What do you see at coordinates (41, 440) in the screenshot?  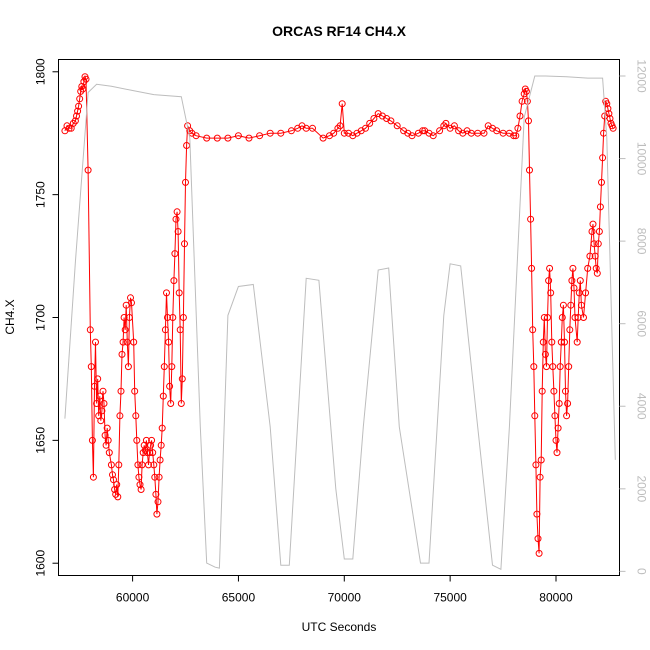 I see `y-tick-label: 1650` at bounding box center [41, 440].